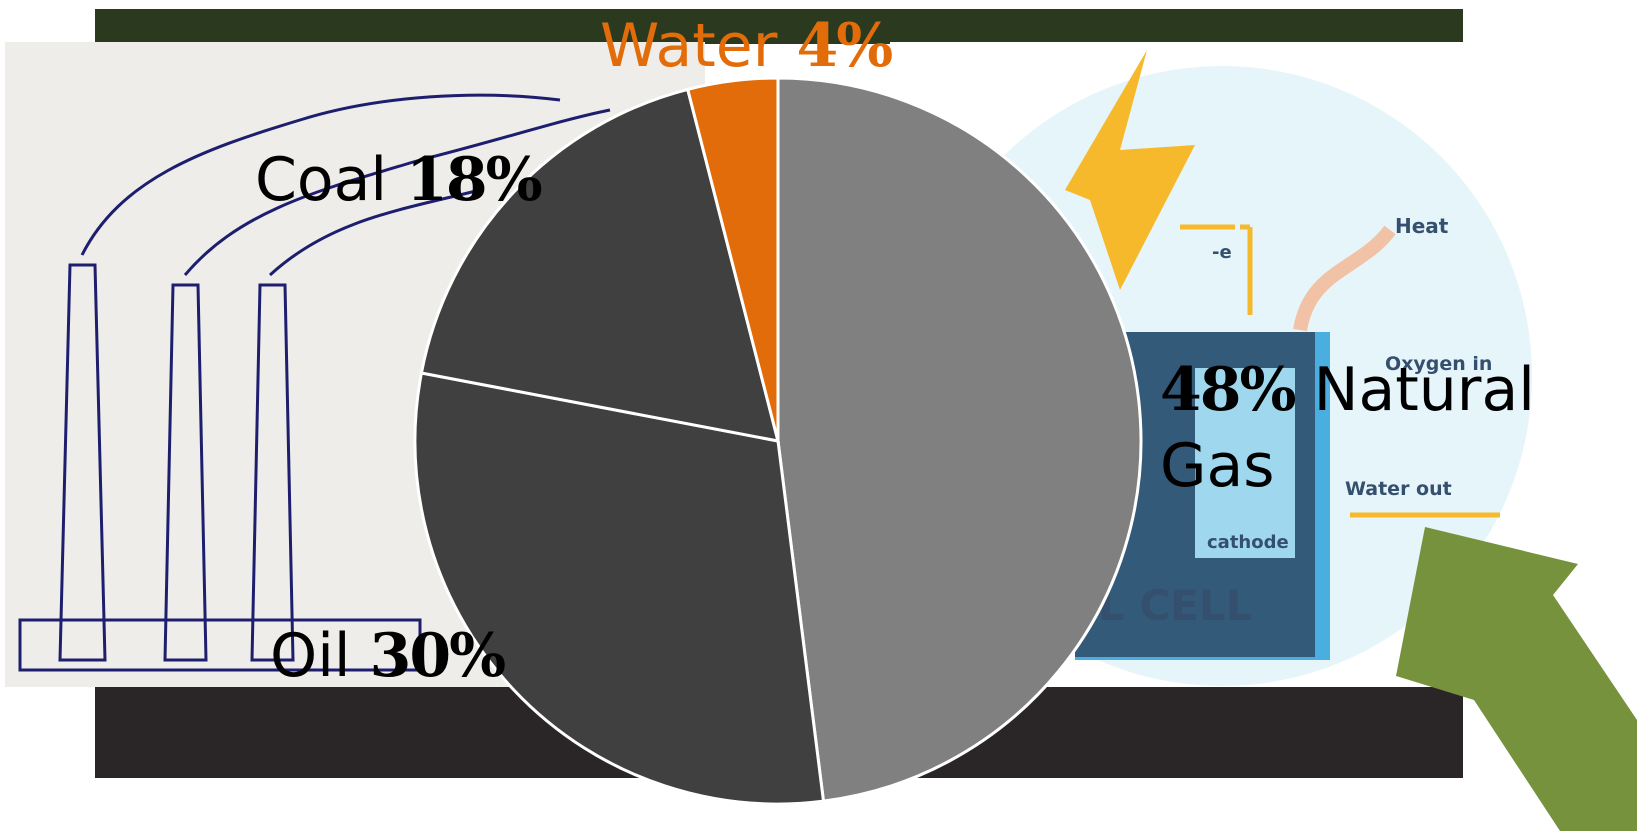  Describe the element at coordinates (438, 656) in the screenshot. I see `value-label: 30%` at that location.